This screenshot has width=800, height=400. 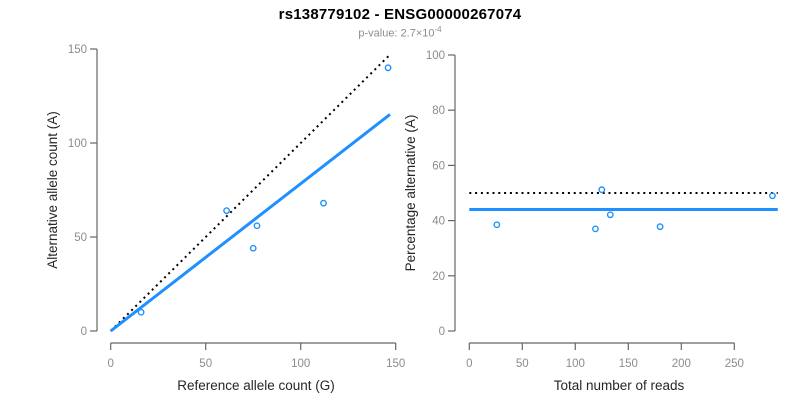 I want to click on pvalue-exponent: -4, so click(x=438, y=29).